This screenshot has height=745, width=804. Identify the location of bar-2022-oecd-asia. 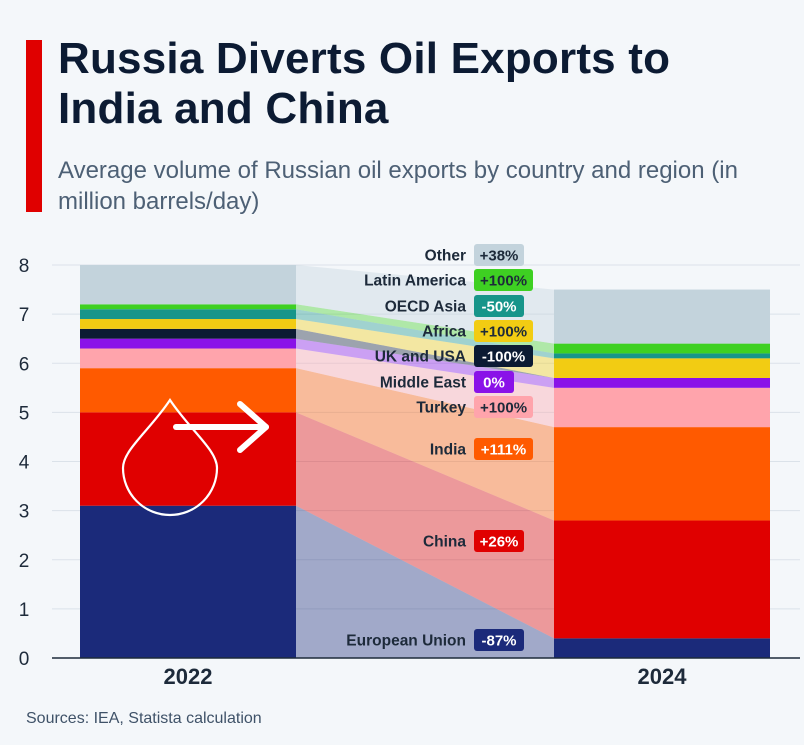
(188, 314).